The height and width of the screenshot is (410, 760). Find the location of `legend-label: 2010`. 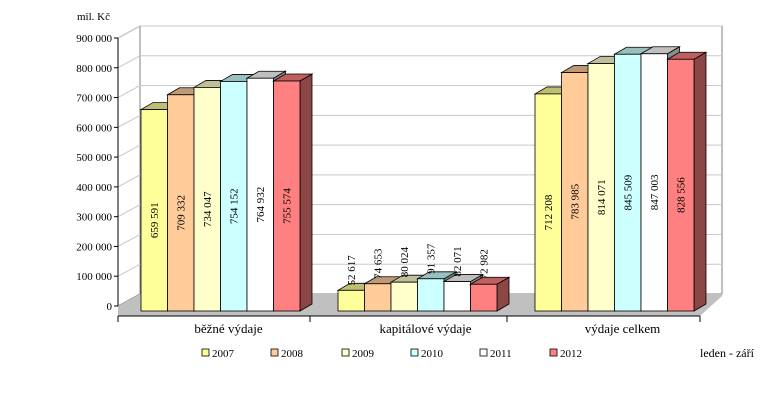

legend-label: 2010 is located at coordinates (432, 354).